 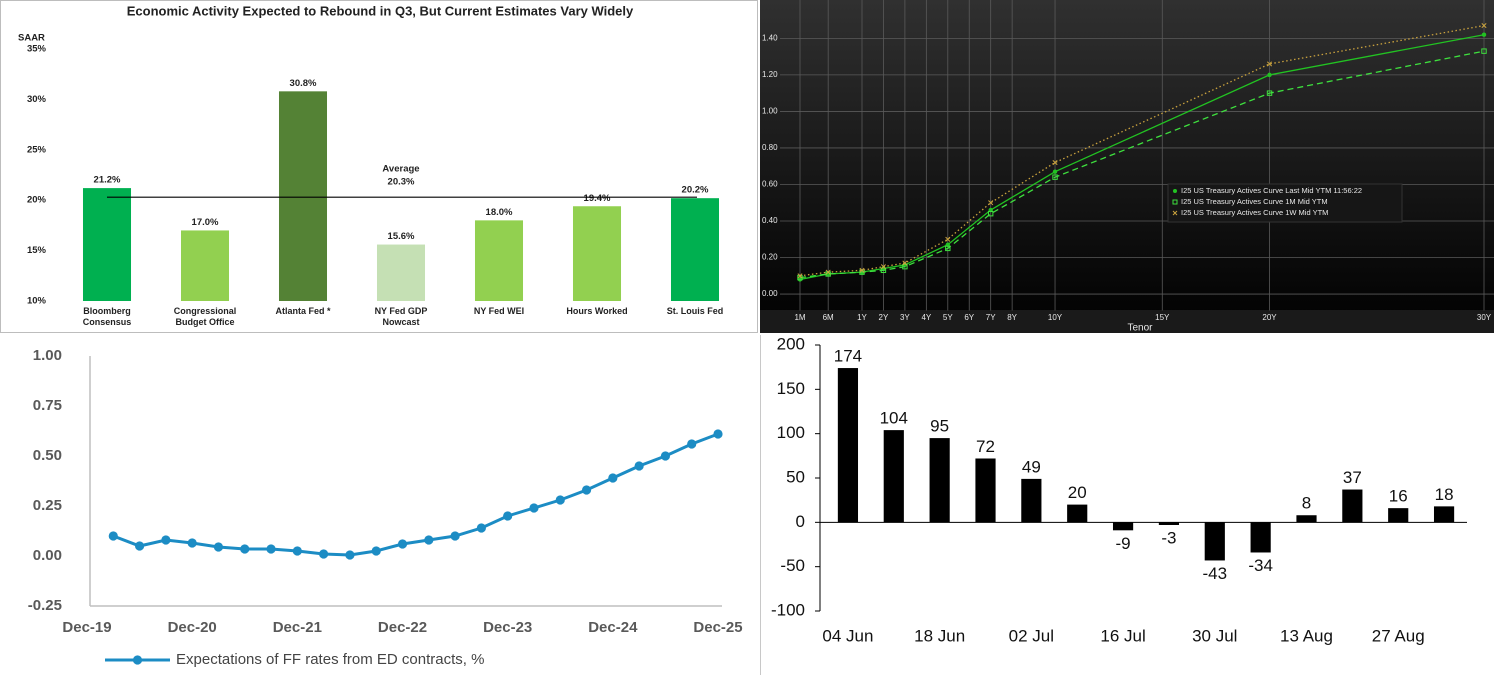 What do you see at coordinates (1055, 317) in the screenshot?
I see `x-tick-label: 10Y` at bounding box center [1055, 317].